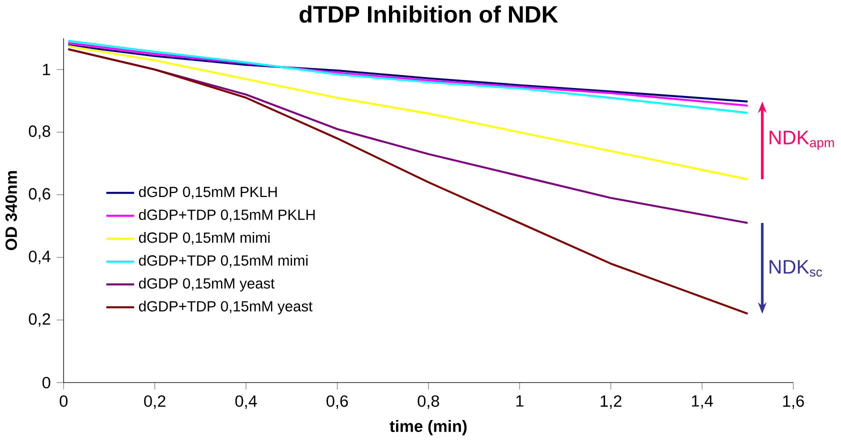 The image size is (841, 441). What do you see at coordinates (246, 402) in the screenshot?
I see `x-tick-label: 0,4` at bounding box center [246, 402].